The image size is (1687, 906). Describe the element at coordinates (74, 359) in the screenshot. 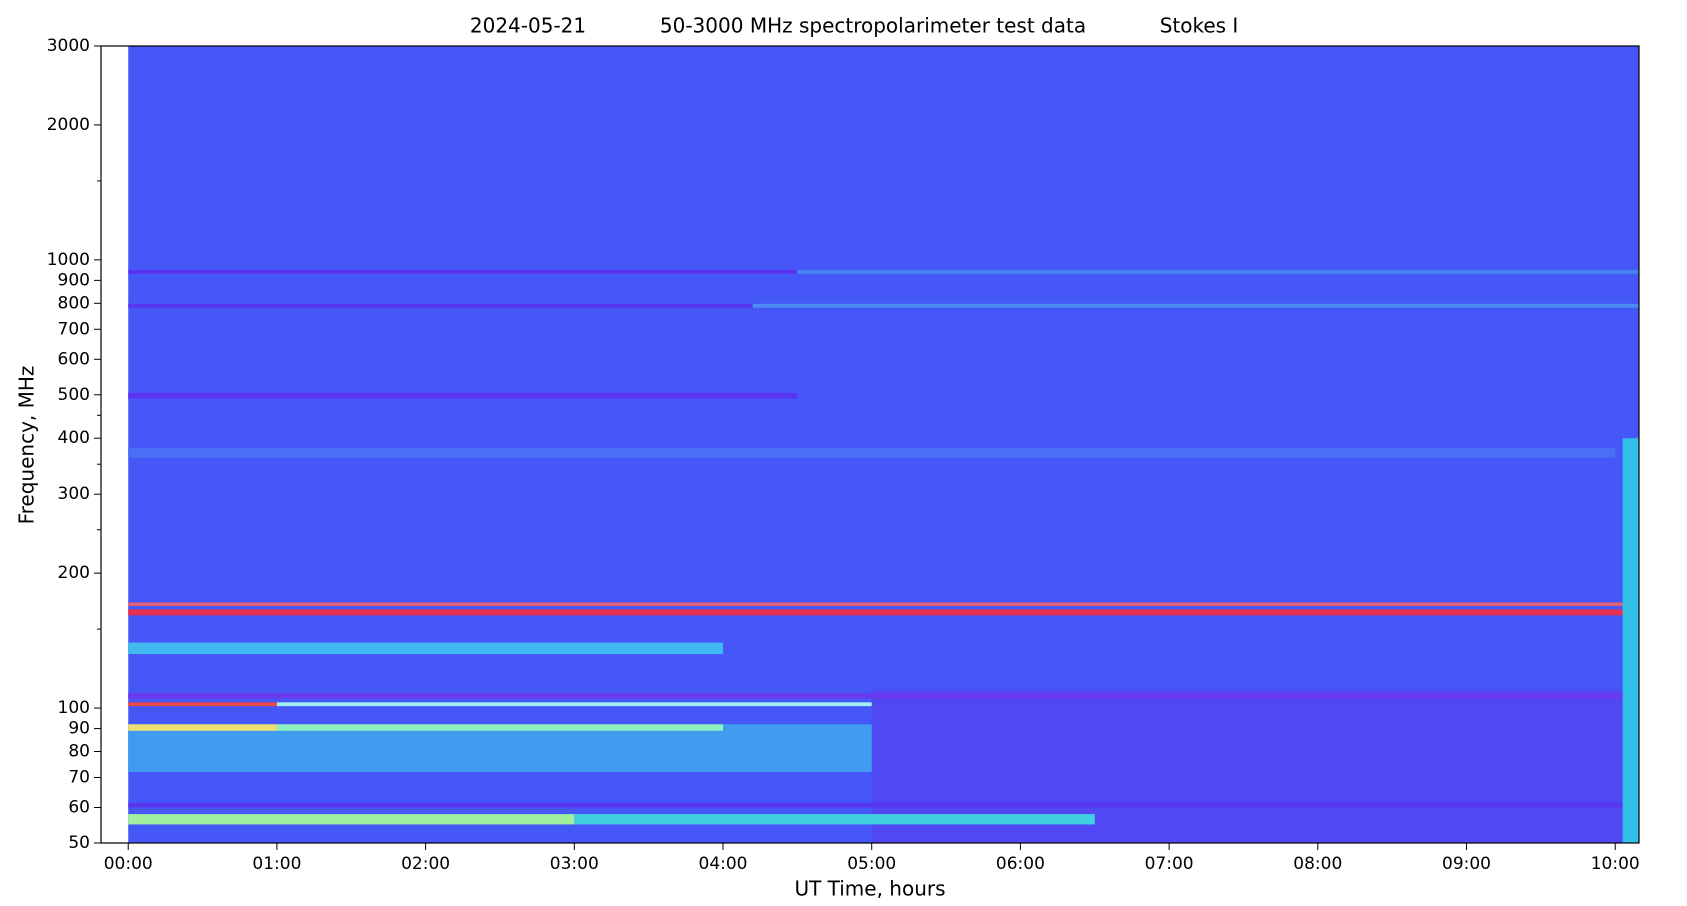

I see `y-tick-label: 600` at that location.